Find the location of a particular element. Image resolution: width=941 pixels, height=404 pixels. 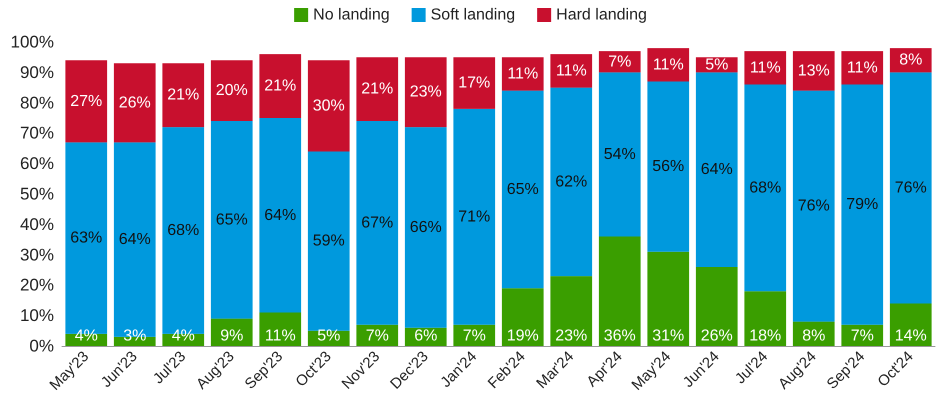

data-label: 31% is located at coordinates (668, 336).